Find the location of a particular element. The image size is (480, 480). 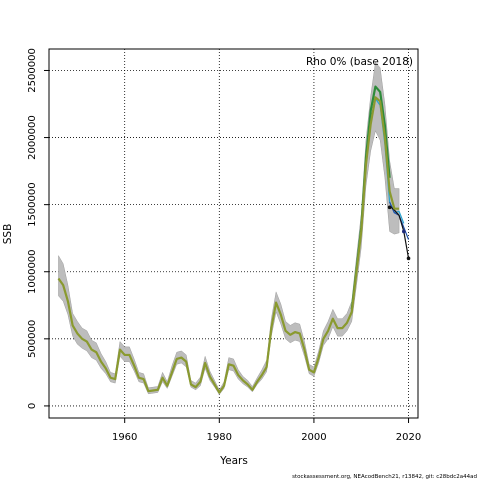

y-tick-label: 500000 is located at coordinates (32, 339).